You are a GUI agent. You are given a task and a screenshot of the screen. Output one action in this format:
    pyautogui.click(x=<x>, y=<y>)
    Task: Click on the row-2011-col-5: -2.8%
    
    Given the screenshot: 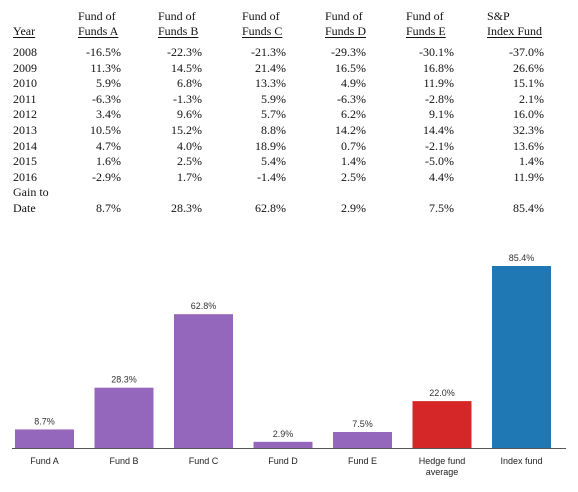 What is the action you would take?
    pyautogui.click(x=439, y=98)
    